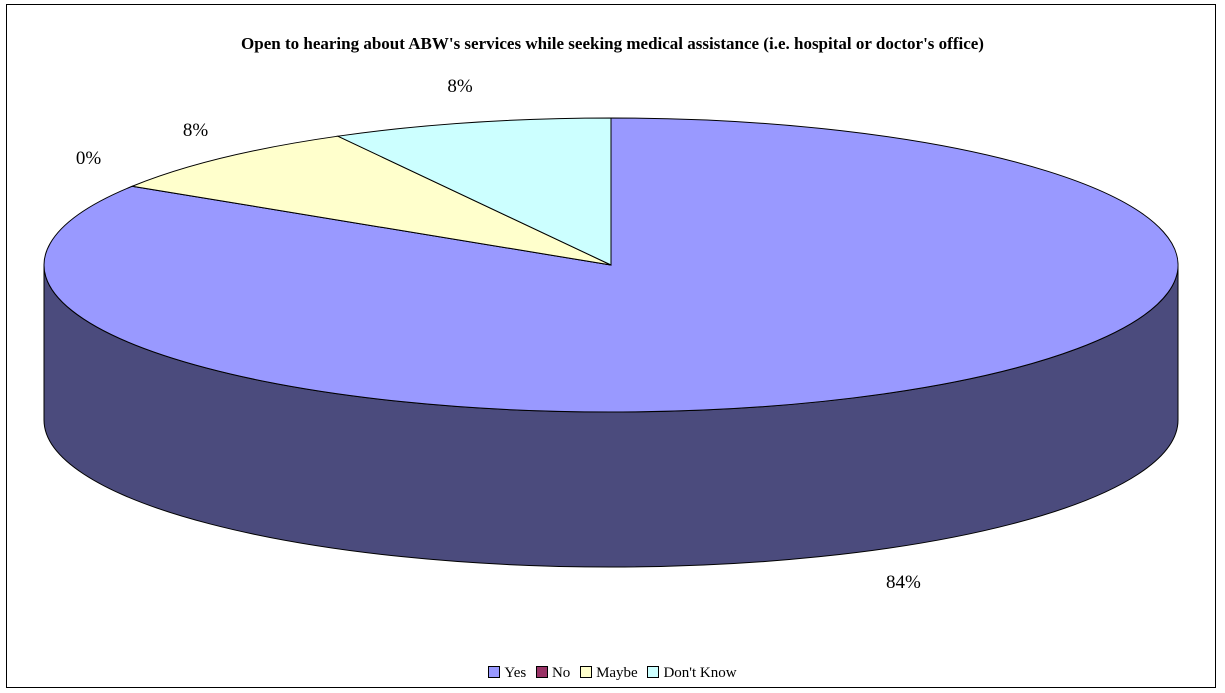  Describe the element at coordinates (653, 672) in the screenshot. I see `legend-swatch-dont-know` at that location.